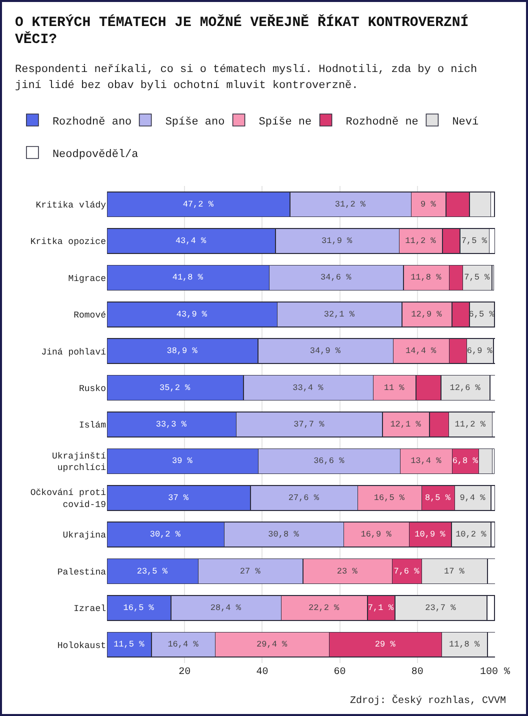  What do you see at coordinates (455, 571) in the screenshot?
I see `data-label: 17 %` at bounding box center [455, 571].